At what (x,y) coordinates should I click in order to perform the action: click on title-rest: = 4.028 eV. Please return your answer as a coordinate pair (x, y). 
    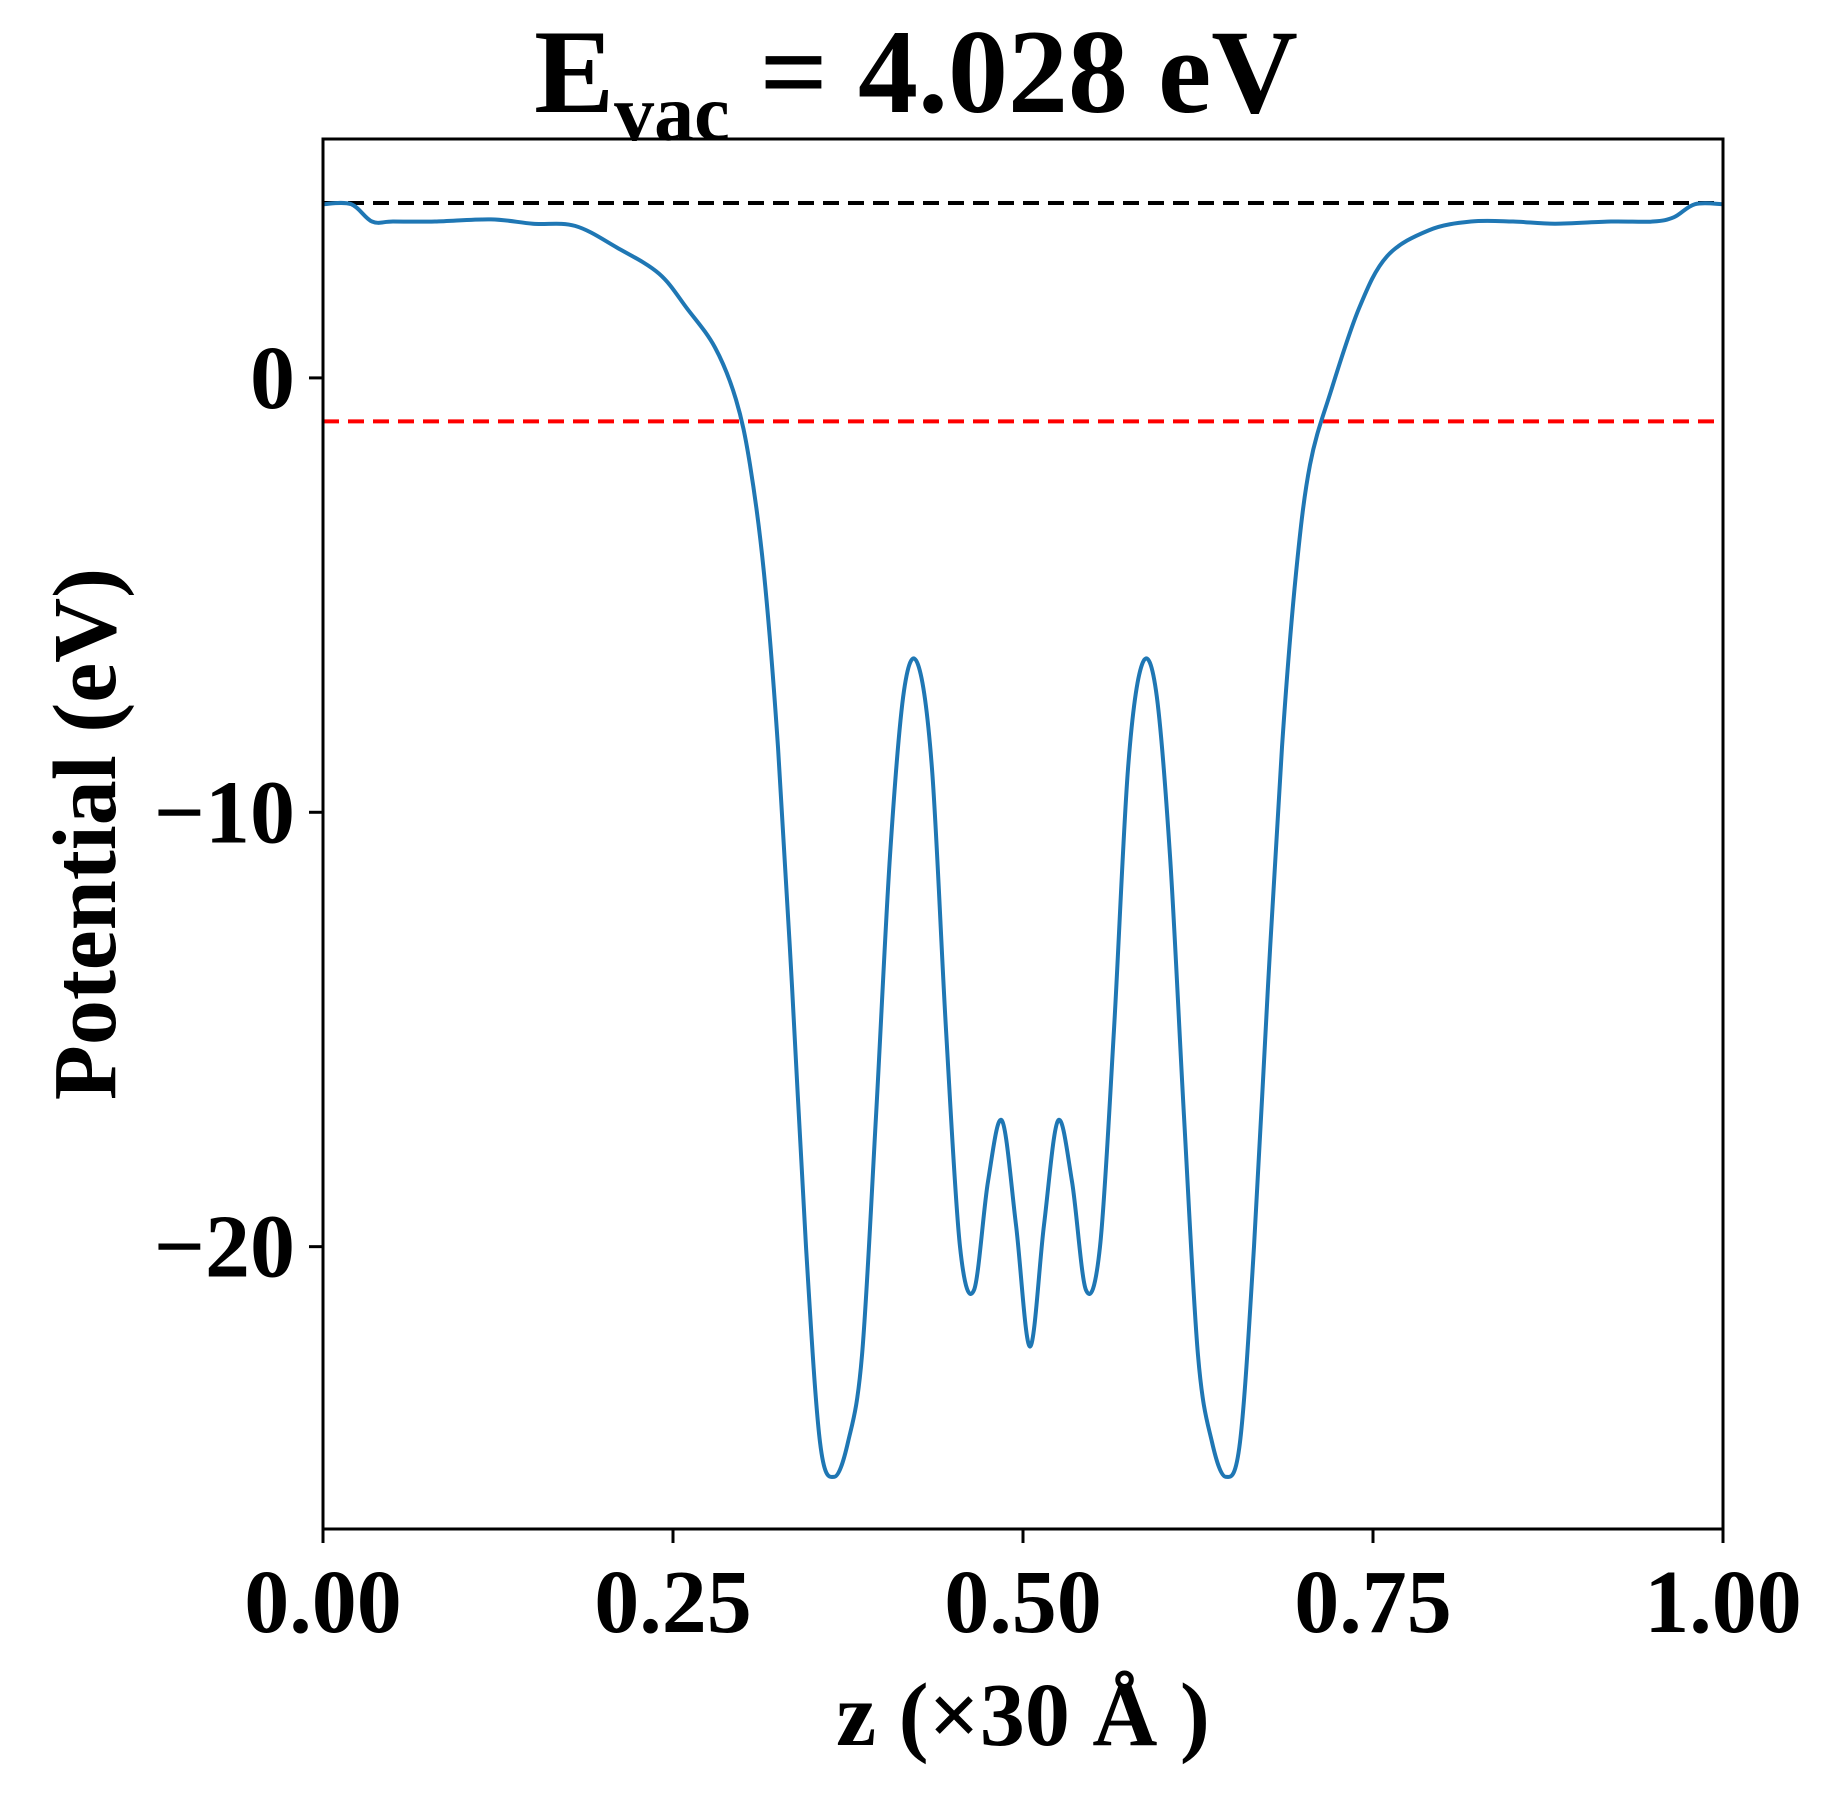
    Looking at the image, I should click on (1014, 71).